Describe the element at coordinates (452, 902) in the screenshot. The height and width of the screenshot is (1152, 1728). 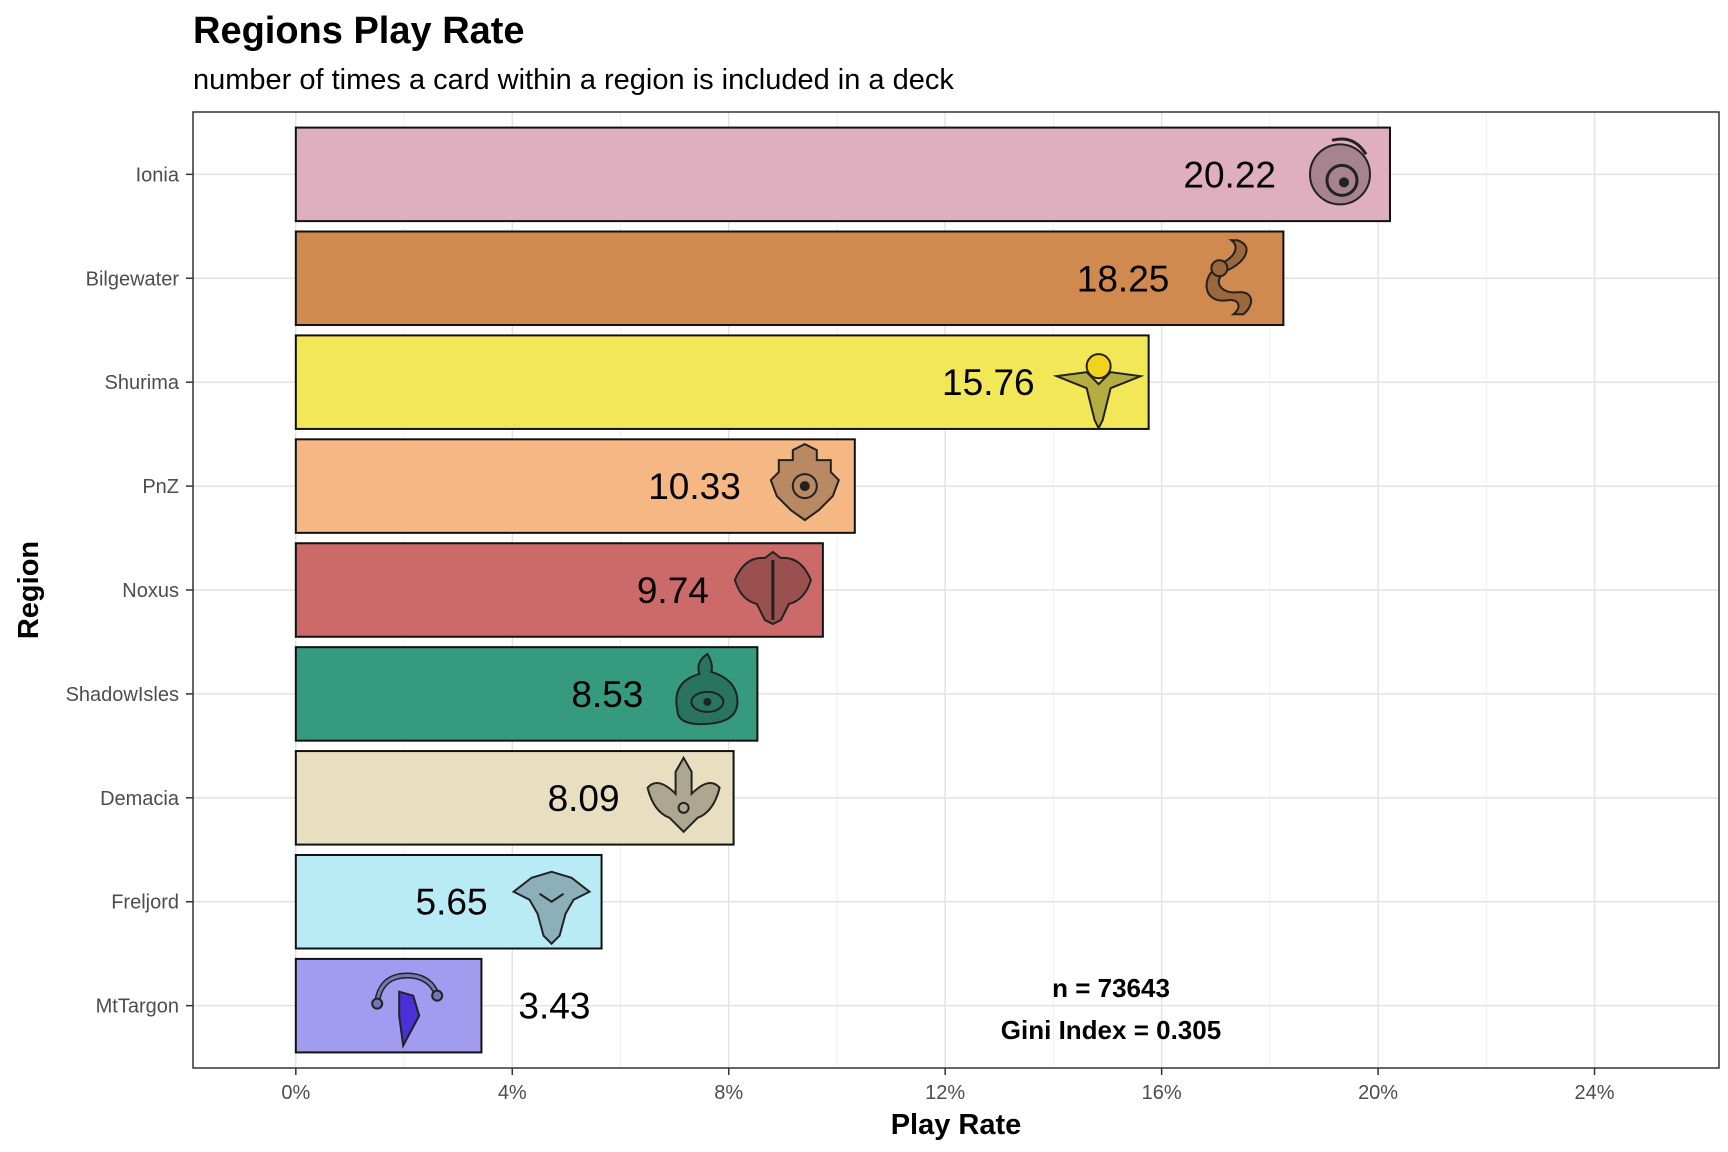
I see `value-label: 5.65` at that location.